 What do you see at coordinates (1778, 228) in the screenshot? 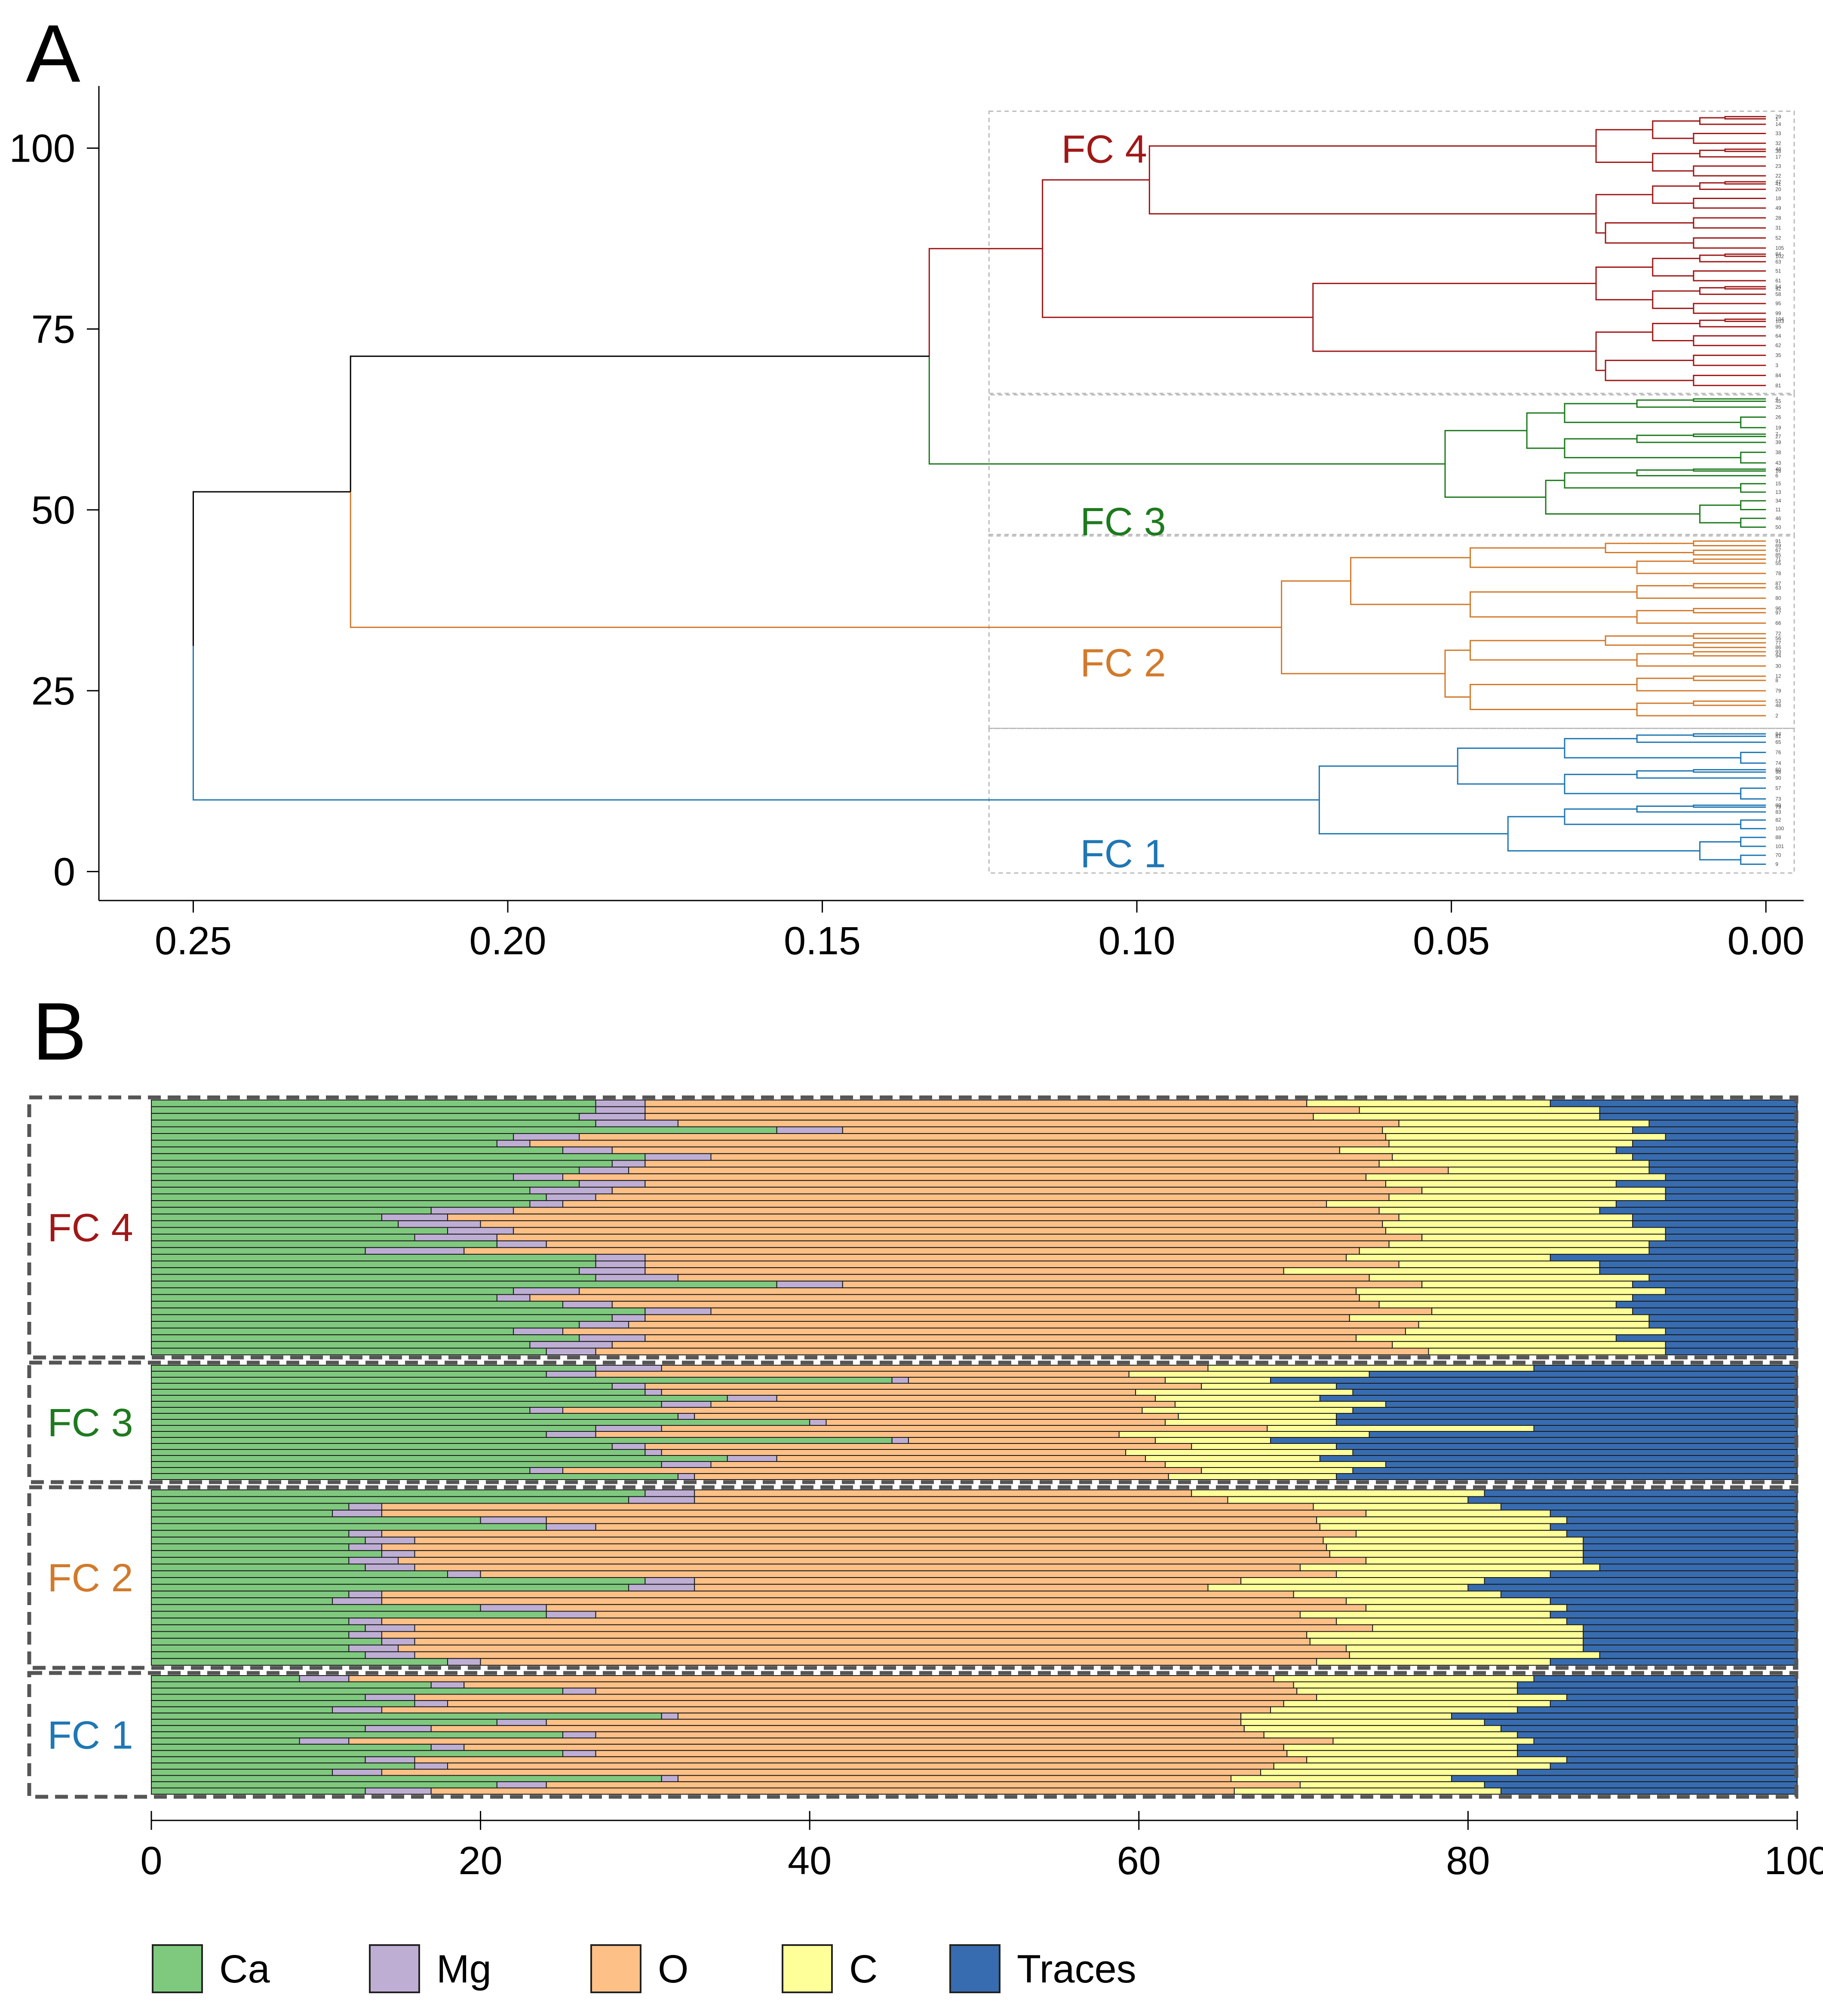
I see `leaf-label: 31` at bounding box center [1778, 228].